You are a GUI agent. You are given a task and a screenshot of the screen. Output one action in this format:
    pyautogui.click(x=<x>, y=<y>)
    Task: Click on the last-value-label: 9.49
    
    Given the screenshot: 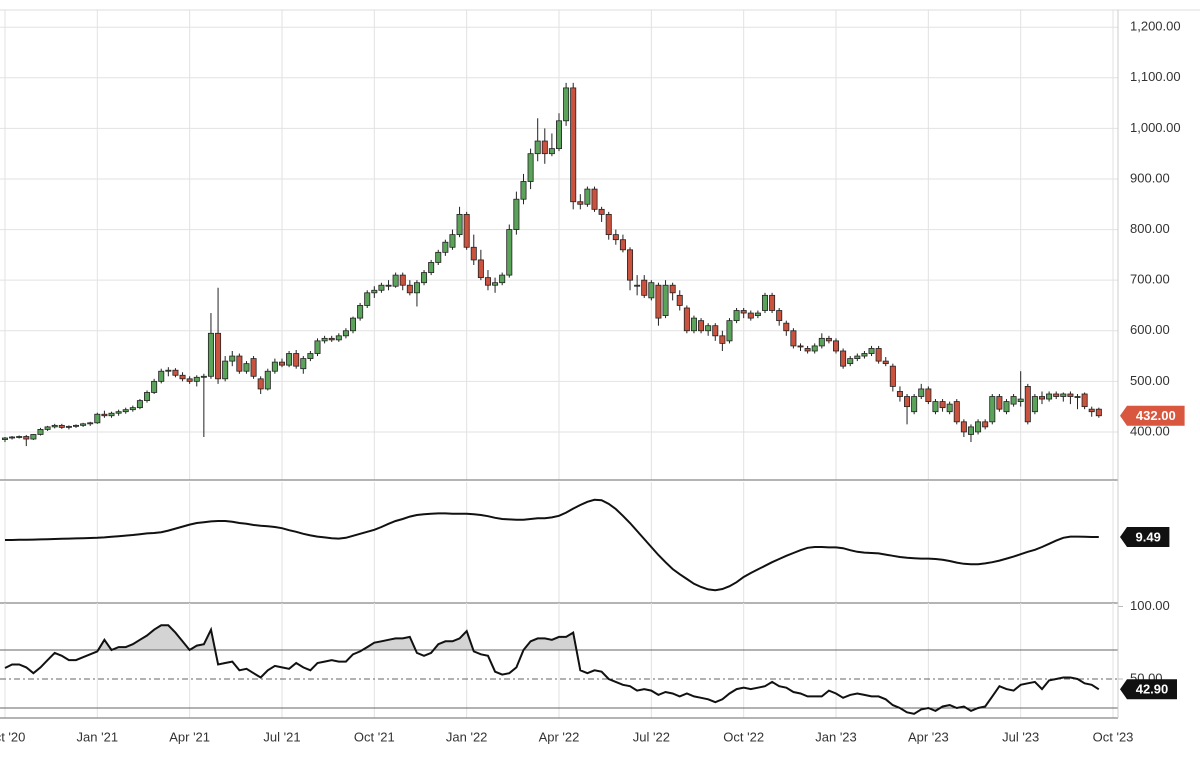 What is the action you would take?
    pyautogui.click(x=1145, y=537)
    